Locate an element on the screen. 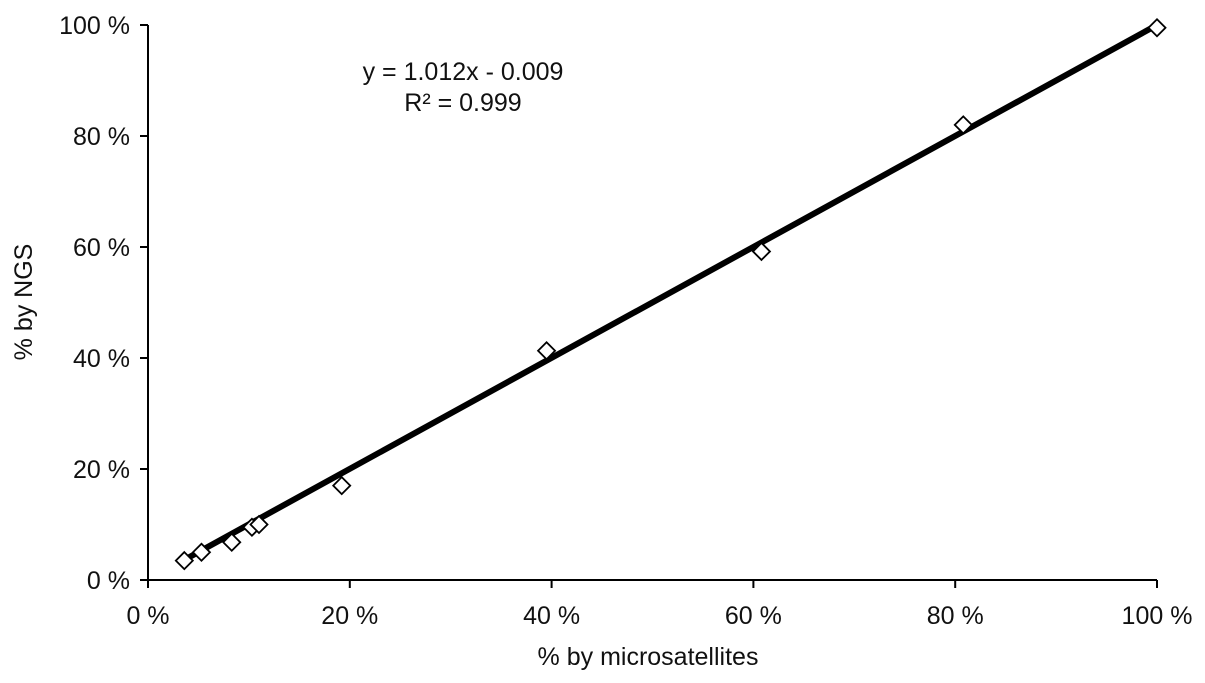 This screenshot has height=683, width=1205. x-tick-label: 0 % is located at coordinates (147, 616).